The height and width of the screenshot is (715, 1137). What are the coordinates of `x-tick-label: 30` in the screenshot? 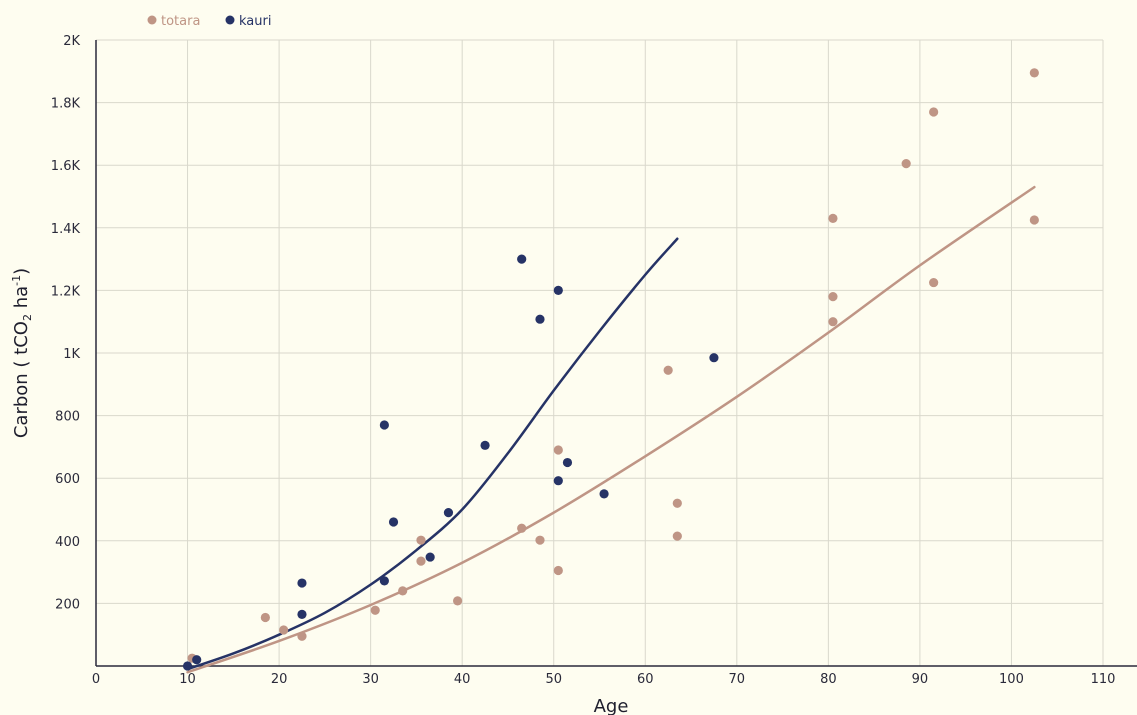 It's located at (370, 679).